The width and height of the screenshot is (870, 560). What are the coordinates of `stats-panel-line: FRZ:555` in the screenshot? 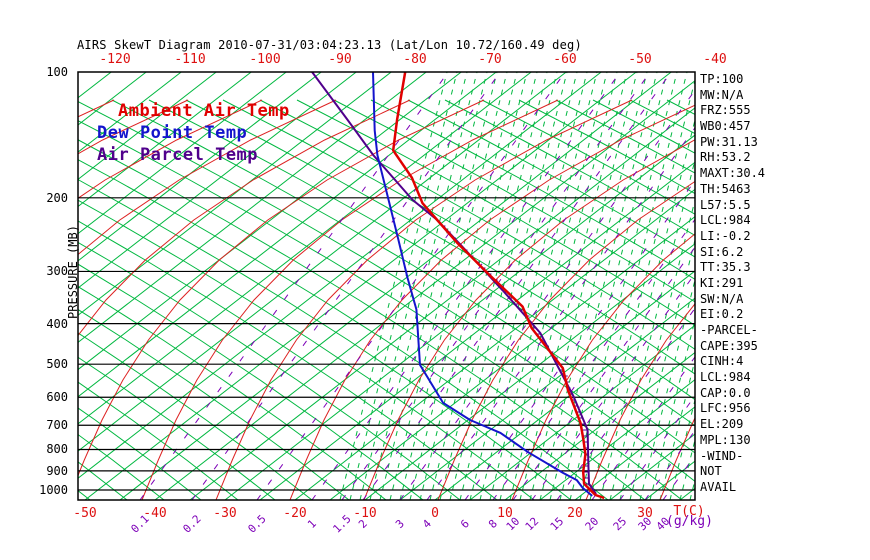 It's located at (725, 110).